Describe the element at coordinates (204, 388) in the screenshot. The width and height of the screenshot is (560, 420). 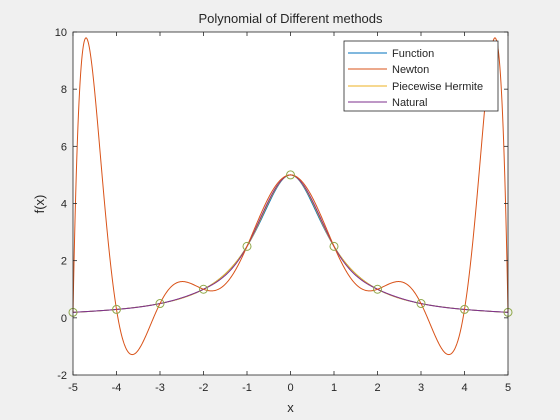
I see `x-tick-label: -2` at that location.